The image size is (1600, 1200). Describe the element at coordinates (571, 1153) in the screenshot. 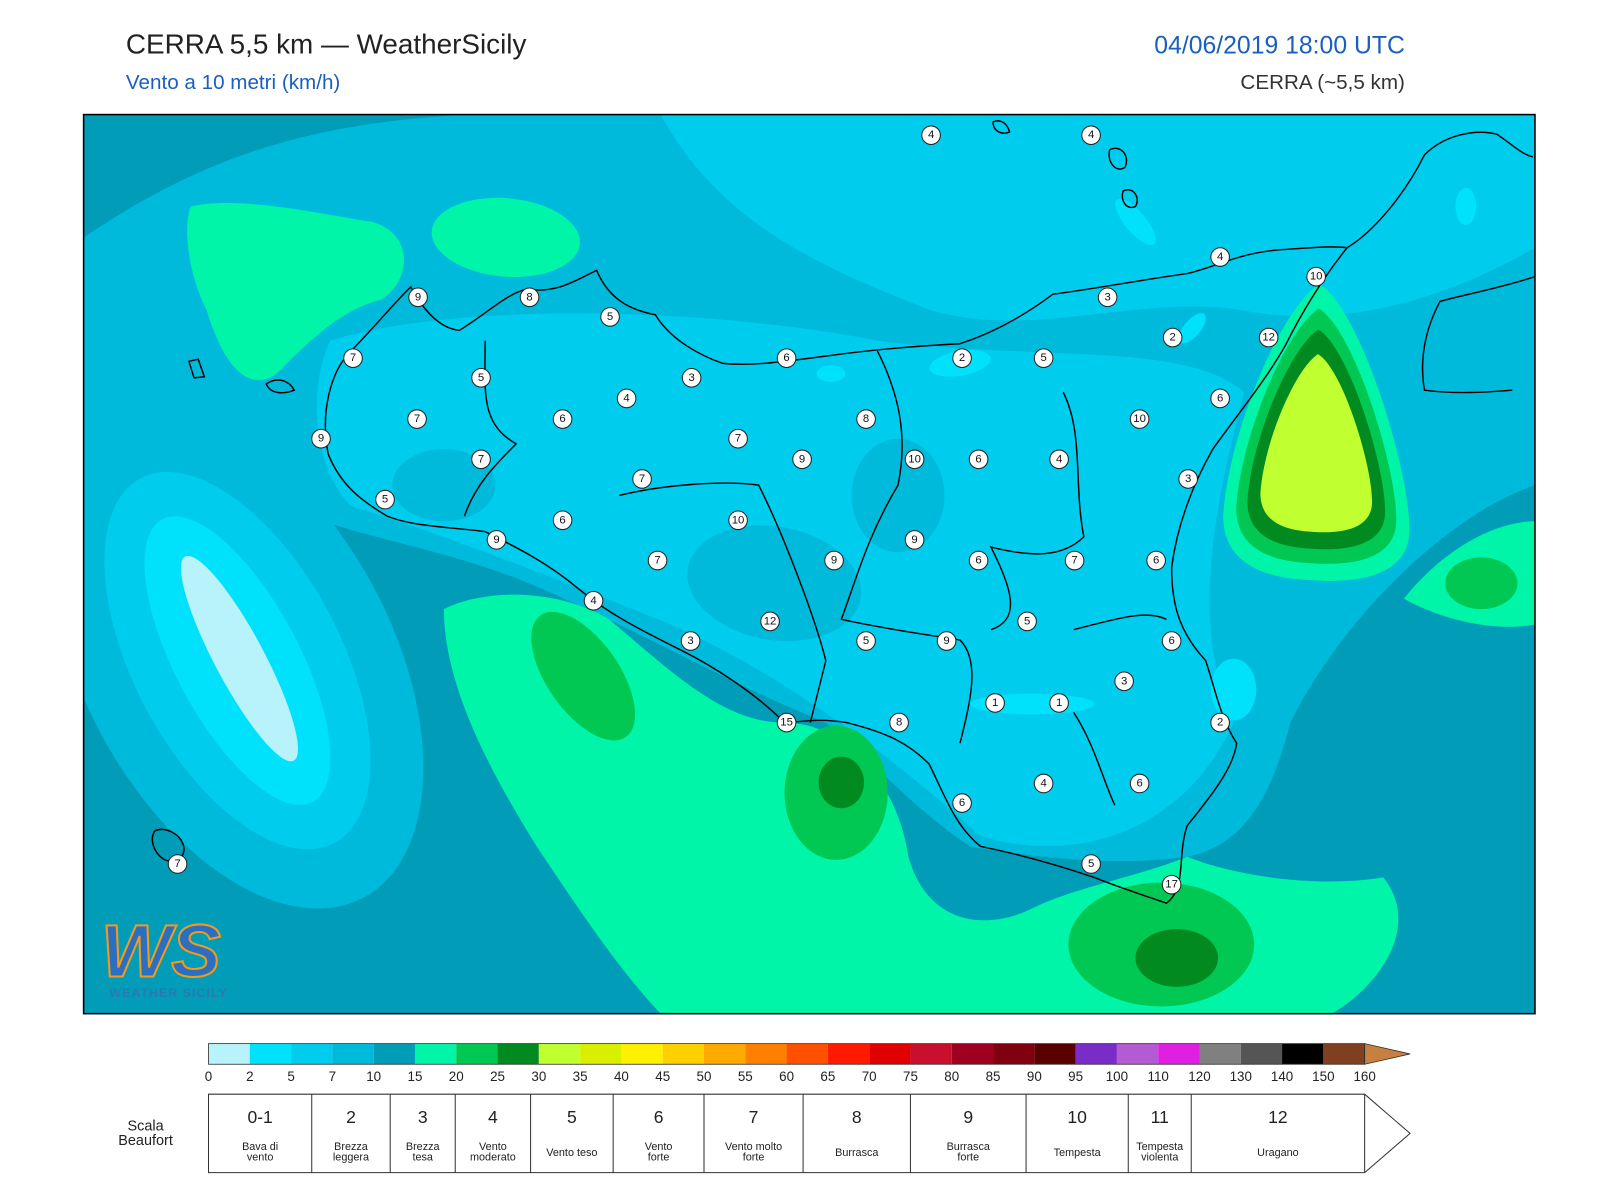

I see `beaufort-description: Vento teso` at that location.